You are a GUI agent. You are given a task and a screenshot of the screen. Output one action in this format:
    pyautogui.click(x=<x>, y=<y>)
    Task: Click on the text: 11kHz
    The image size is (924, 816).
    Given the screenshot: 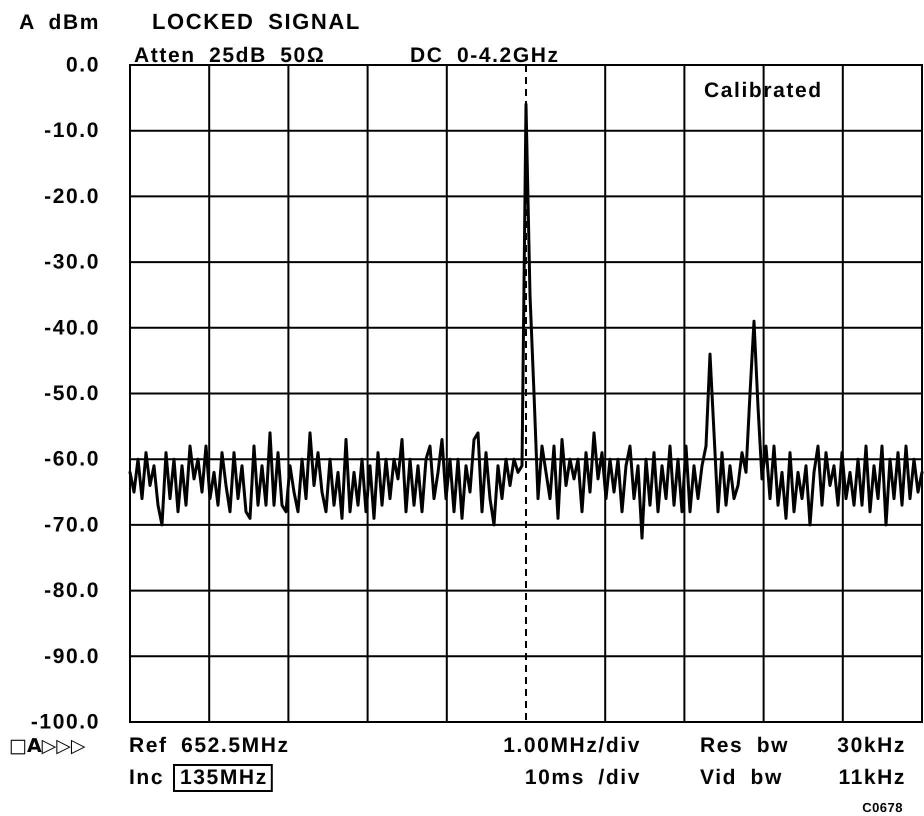 What is the action you would take?
    pyautogui.click(x=872, y=777)
    